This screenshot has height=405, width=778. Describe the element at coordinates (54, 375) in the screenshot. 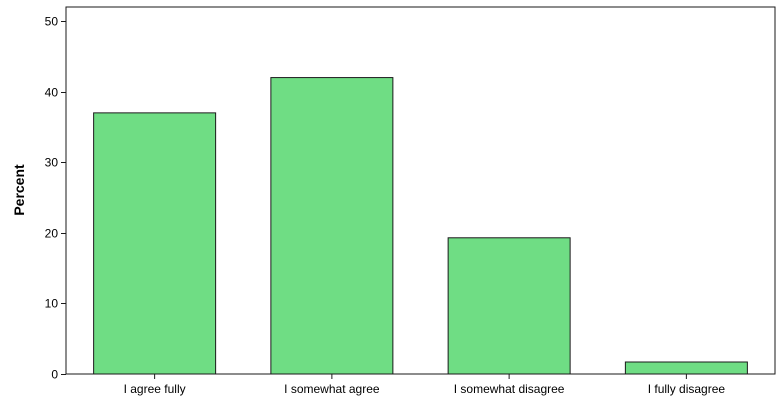

I see `y-tick-label: 0` at that location.